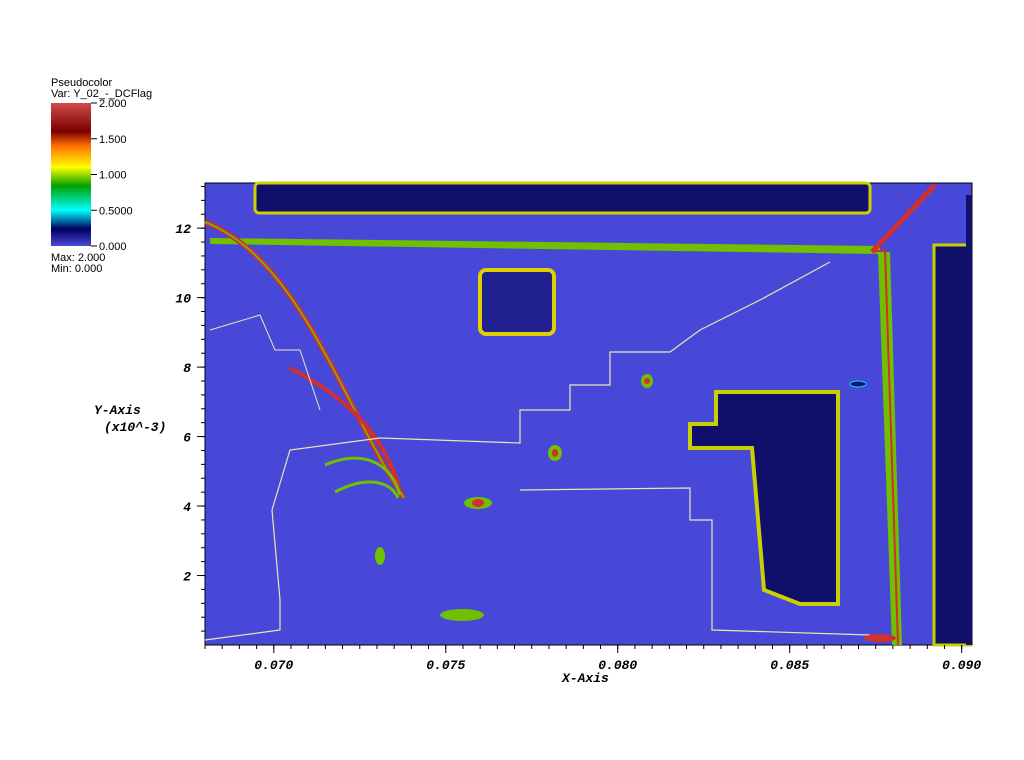  Describe the element at coordinates (517, 302) in the screenshot. I see `field-box` at that location.